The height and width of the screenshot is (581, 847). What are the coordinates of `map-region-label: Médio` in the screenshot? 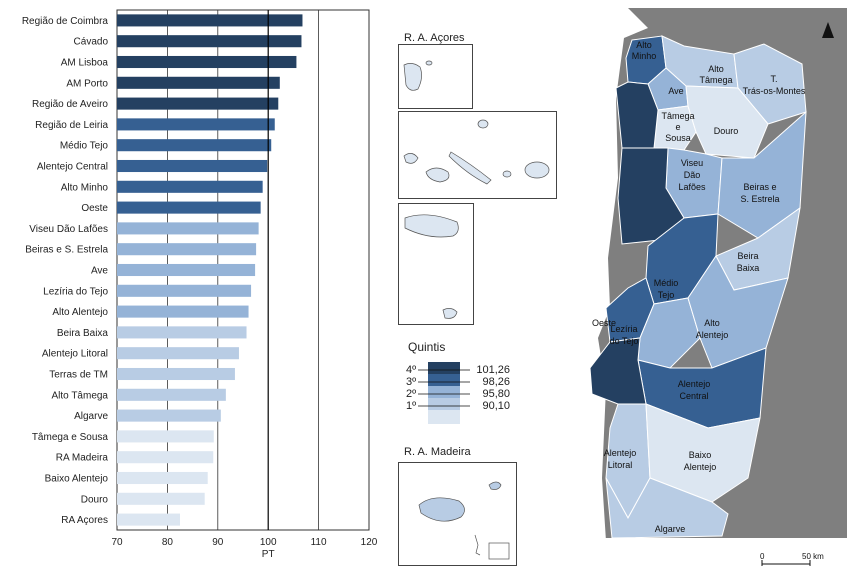 It's located at (666, 283).